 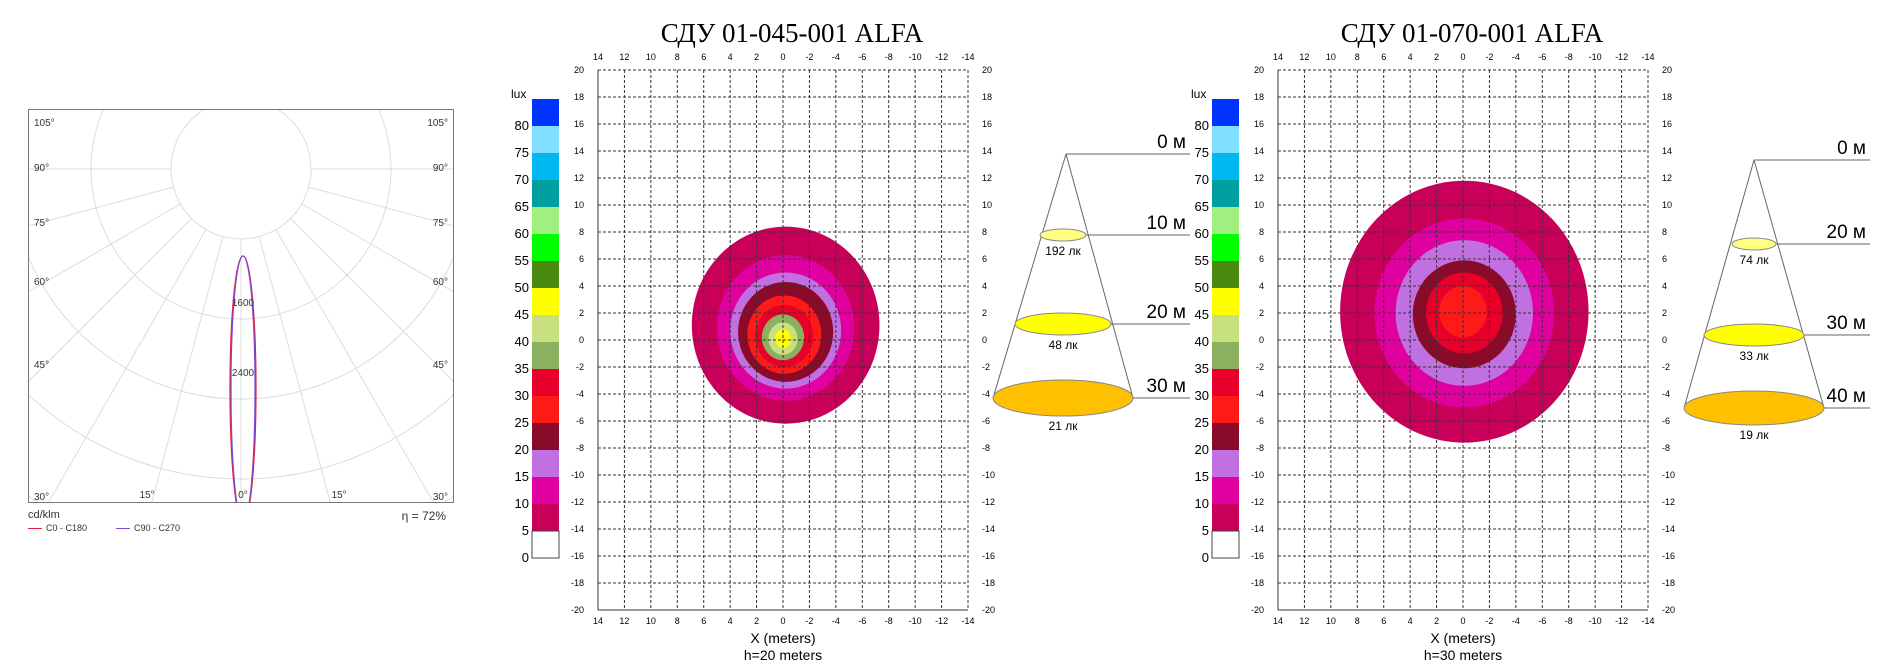 What do you see at coordinates (986, 421) in the screenshot?
I see `y-tick-label-right: -6` at bounding box center [986, 421].